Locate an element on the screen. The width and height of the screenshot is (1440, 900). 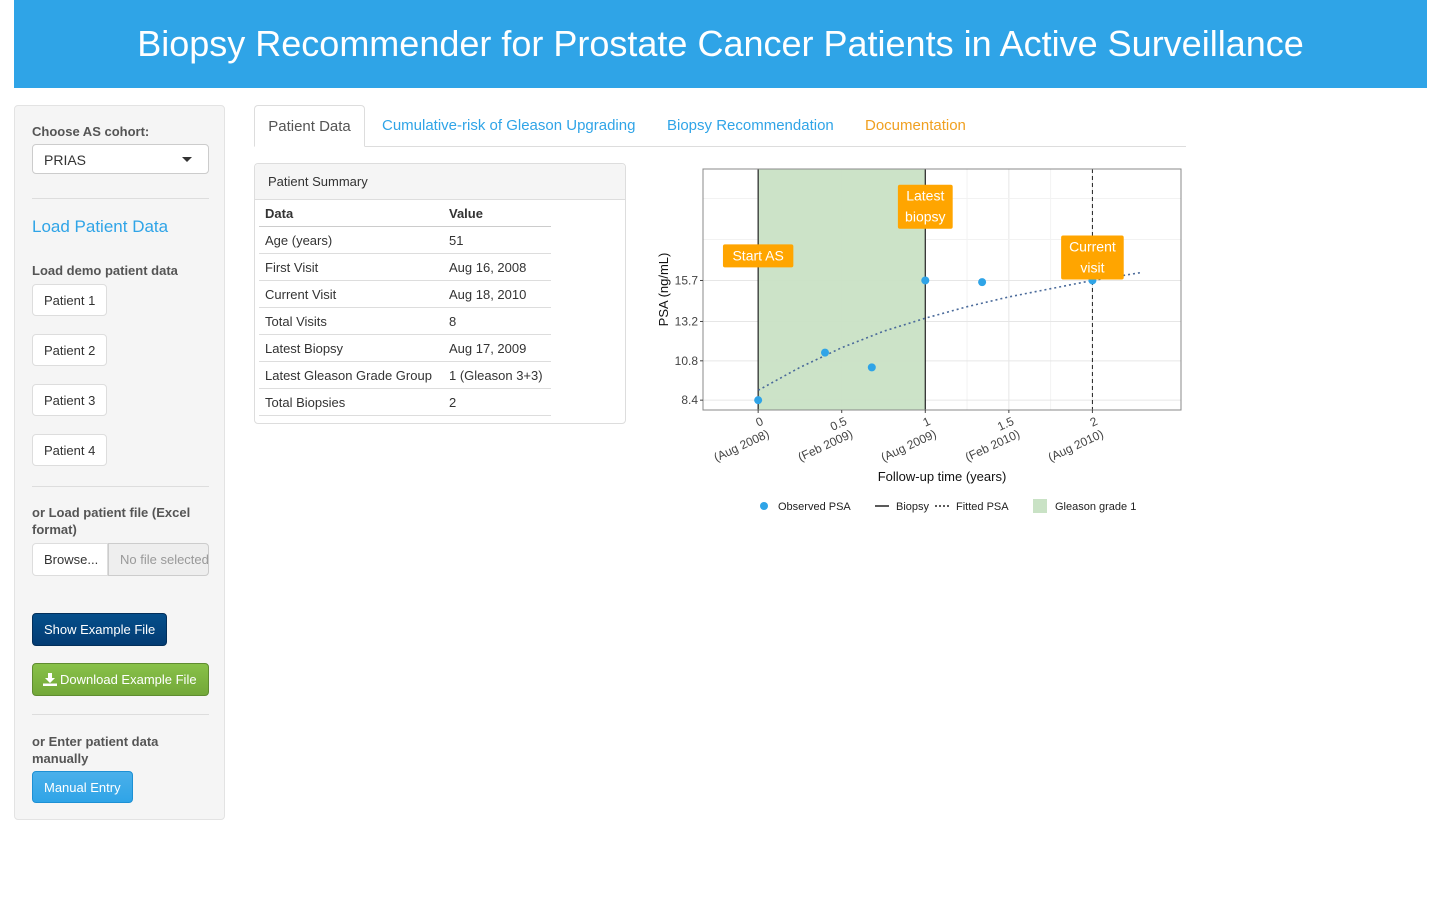
table-row: Current Visit Aug 18, 2010 is located at coordinates (405, 294).